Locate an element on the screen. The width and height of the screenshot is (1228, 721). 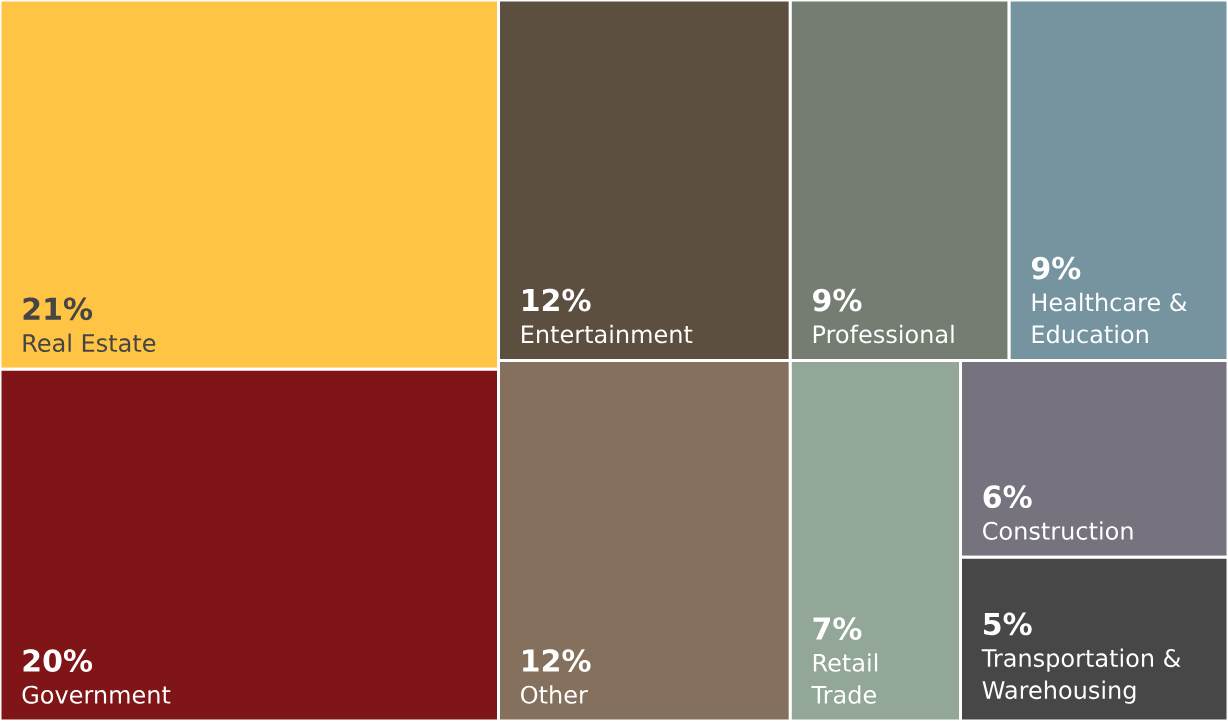
category-label: Entertainment is located at coordinates (607, 334).